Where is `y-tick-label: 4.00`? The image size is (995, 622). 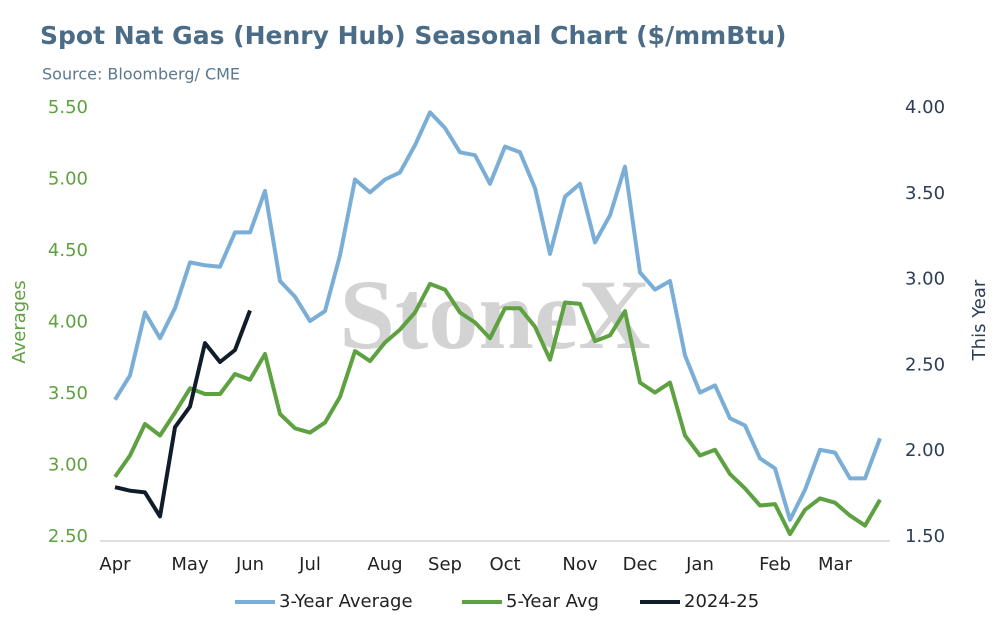 y-tick-label: 4.00 is located at coordinates (68, 322).